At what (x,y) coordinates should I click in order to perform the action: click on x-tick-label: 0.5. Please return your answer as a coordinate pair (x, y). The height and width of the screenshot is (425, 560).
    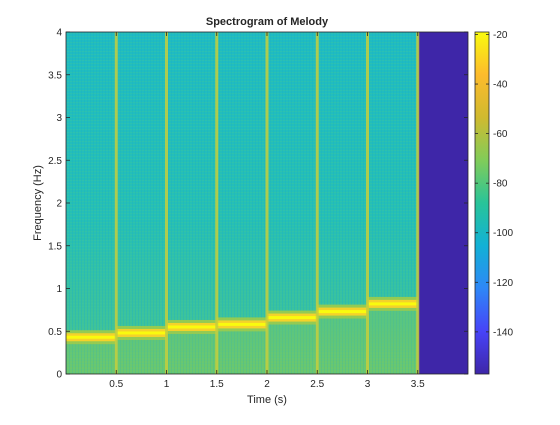
    Looking at the image, I should click on (116, 384).